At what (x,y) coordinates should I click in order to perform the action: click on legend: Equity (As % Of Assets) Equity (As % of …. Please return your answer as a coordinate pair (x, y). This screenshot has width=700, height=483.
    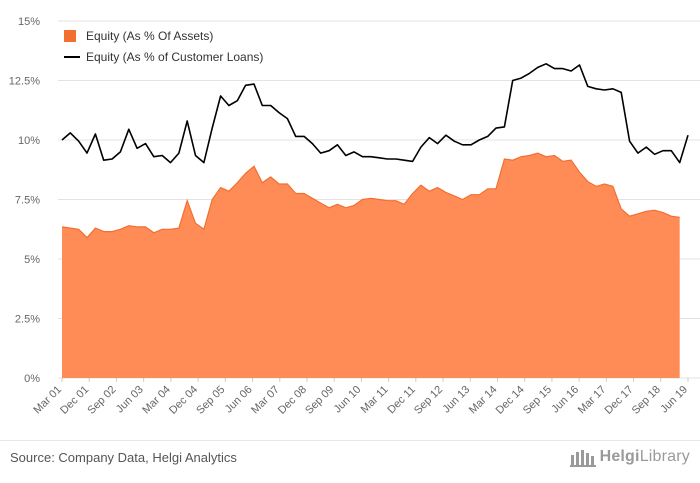
    Looking at the image, I should click on (163, 46).